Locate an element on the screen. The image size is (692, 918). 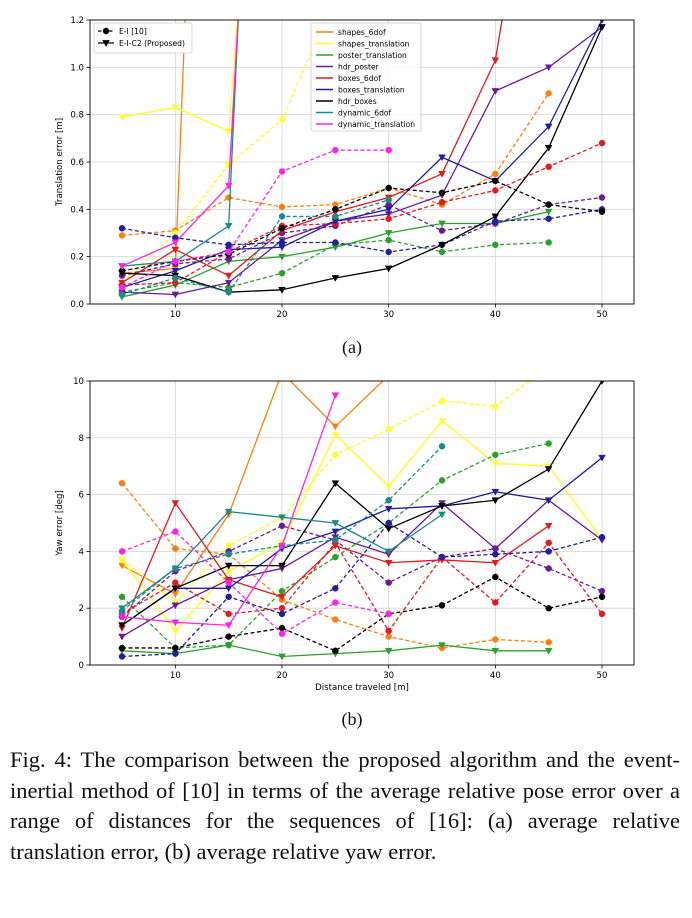
series-line-boxes_6dof-ei is located at coordinates (362, 214).